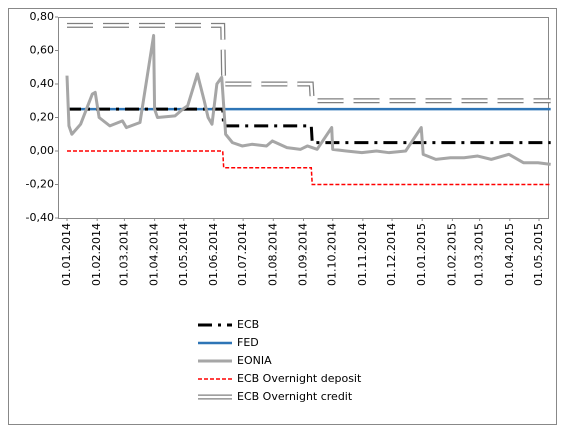 This screenshot has height=425, width=563. I want to click on x-tick-label: 01.07.2014, so click(242, 254).